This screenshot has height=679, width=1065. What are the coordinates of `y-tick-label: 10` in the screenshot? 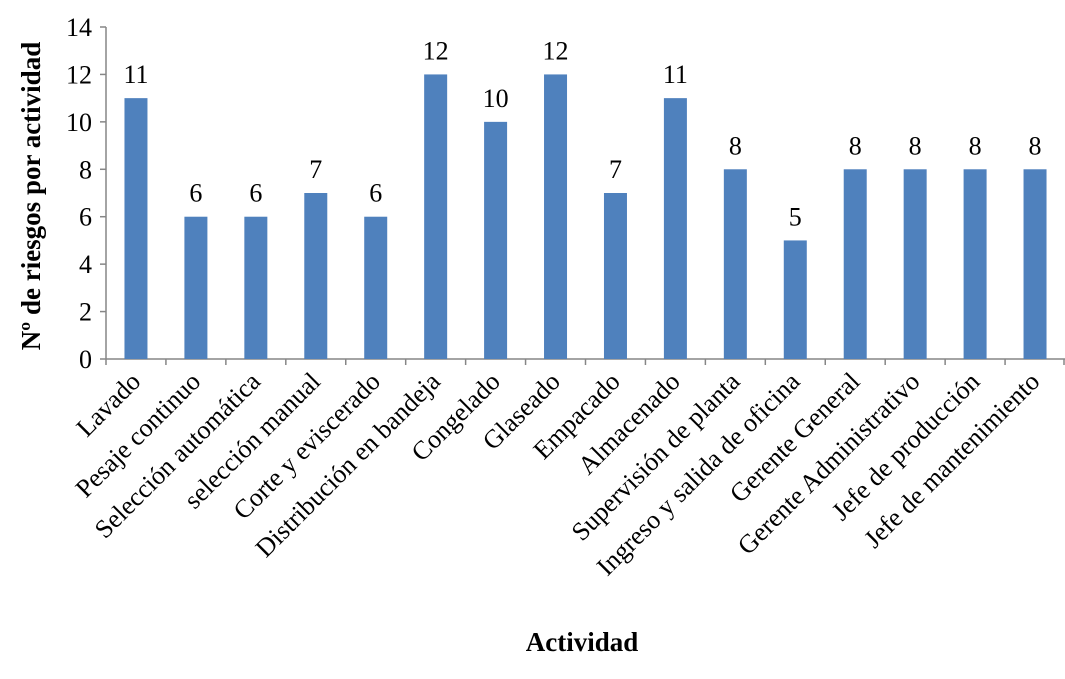 It's located at (79, 122).